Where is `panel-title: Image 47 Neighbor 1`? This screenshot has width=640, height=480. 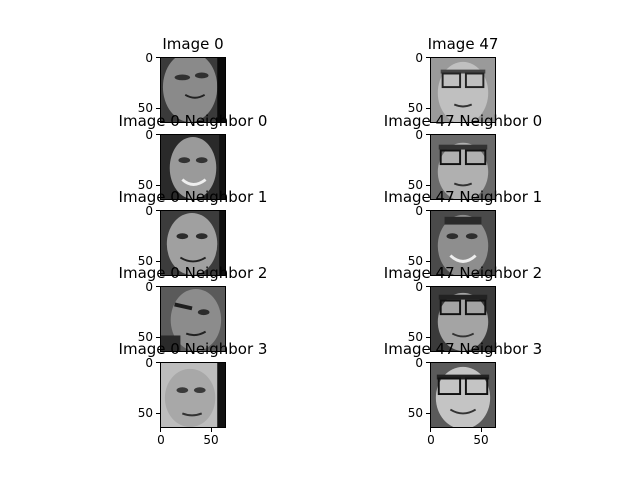
panel-title: Image 47 Neighbor 1 is located at coordinates (463, 197).